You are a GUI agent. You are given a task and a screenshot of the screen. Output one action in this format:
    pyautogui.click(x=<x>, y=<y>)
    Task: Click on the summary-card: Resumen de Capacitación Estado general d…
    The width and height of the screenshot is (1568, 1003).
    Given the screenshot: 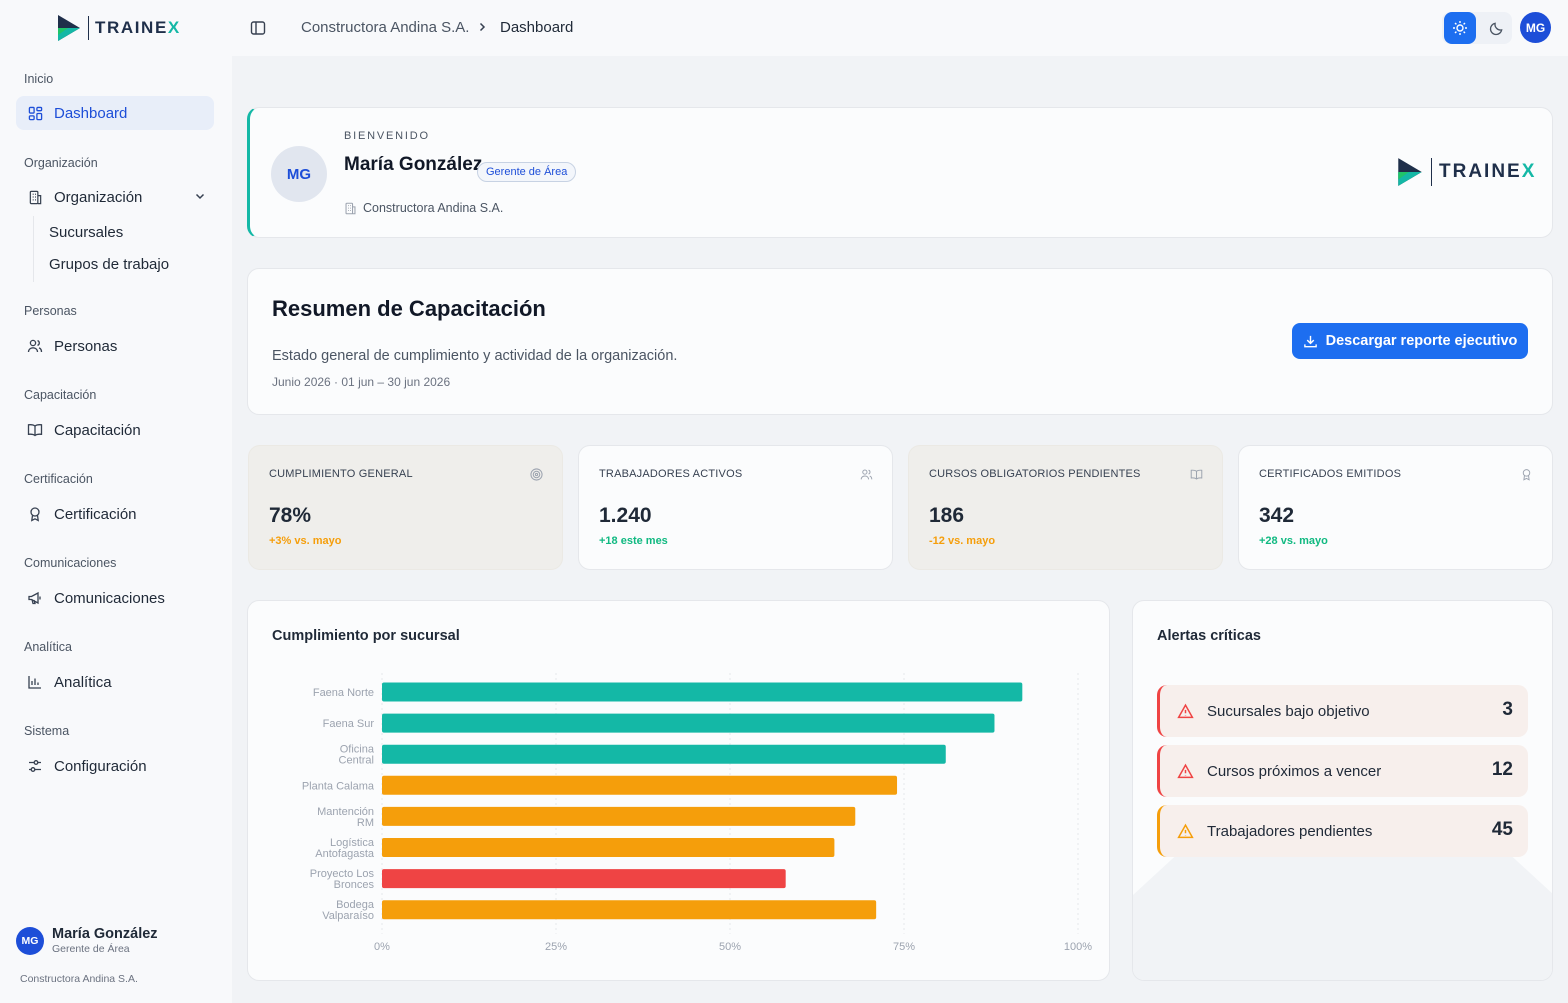 What is the action you would take?
    pyautogui.click(x=900, y=341)
    